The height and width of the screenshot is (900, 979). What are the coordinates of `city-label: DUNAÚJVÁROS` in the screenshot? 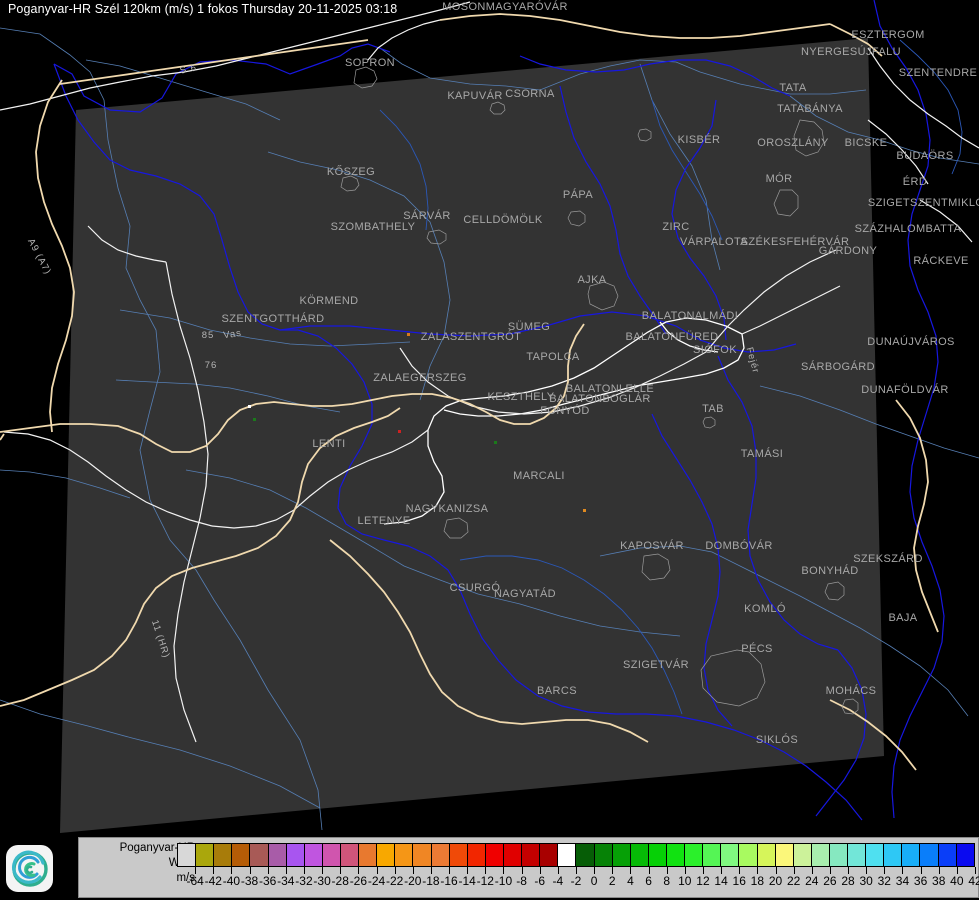 It's located at (911, 341).